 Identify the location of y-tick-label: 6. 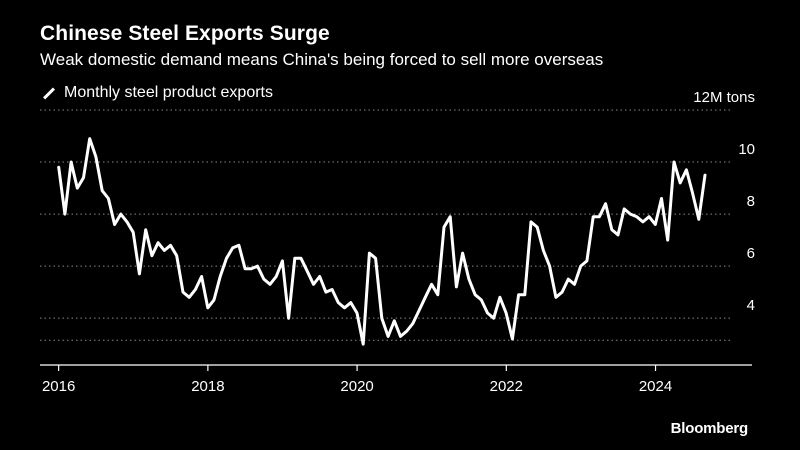
(751, 253).